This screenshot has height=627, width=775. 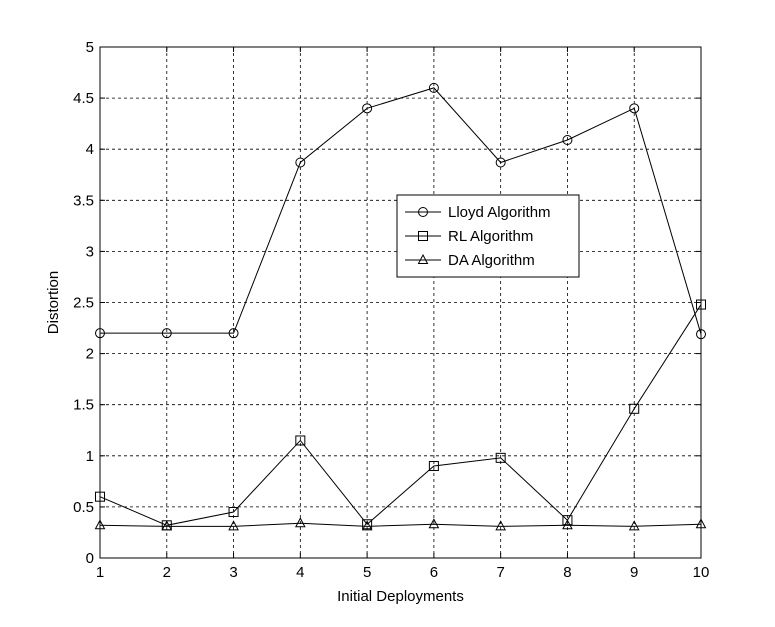 What do you see at coordinates (90, 456) in the screenshot?
I see `y-tick-label: 1` at bounding box center [90, 456].